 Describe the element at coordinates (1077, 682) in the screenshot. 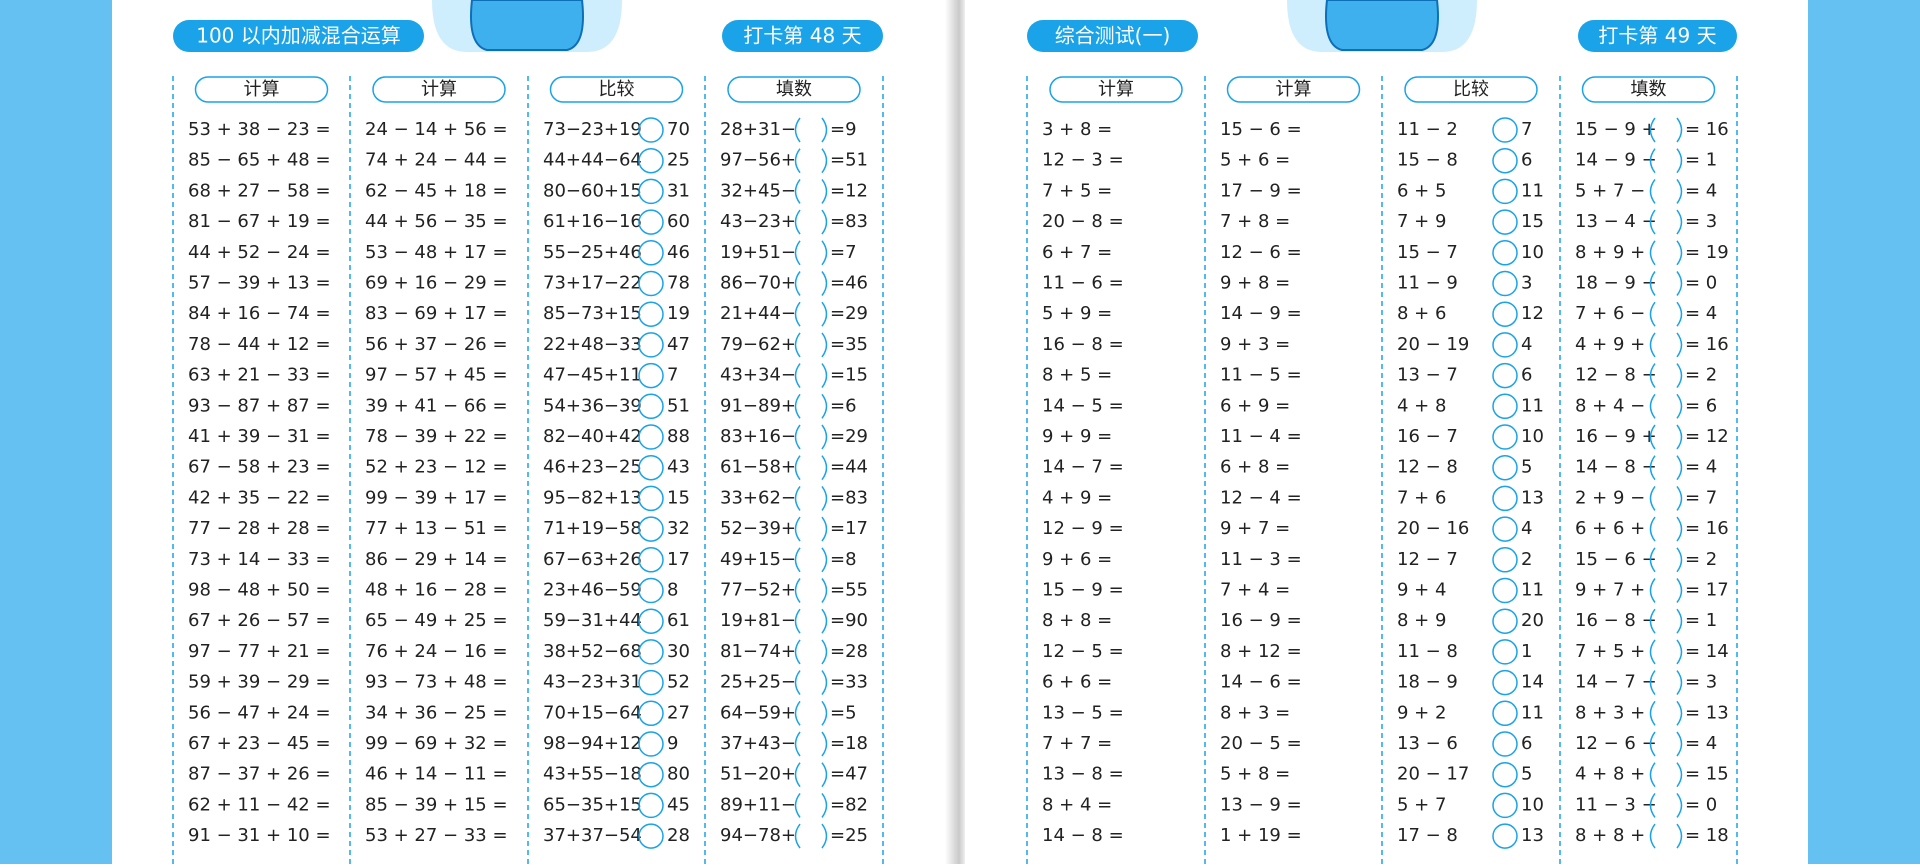

I see `problem: 6 + 6 =` at that location.